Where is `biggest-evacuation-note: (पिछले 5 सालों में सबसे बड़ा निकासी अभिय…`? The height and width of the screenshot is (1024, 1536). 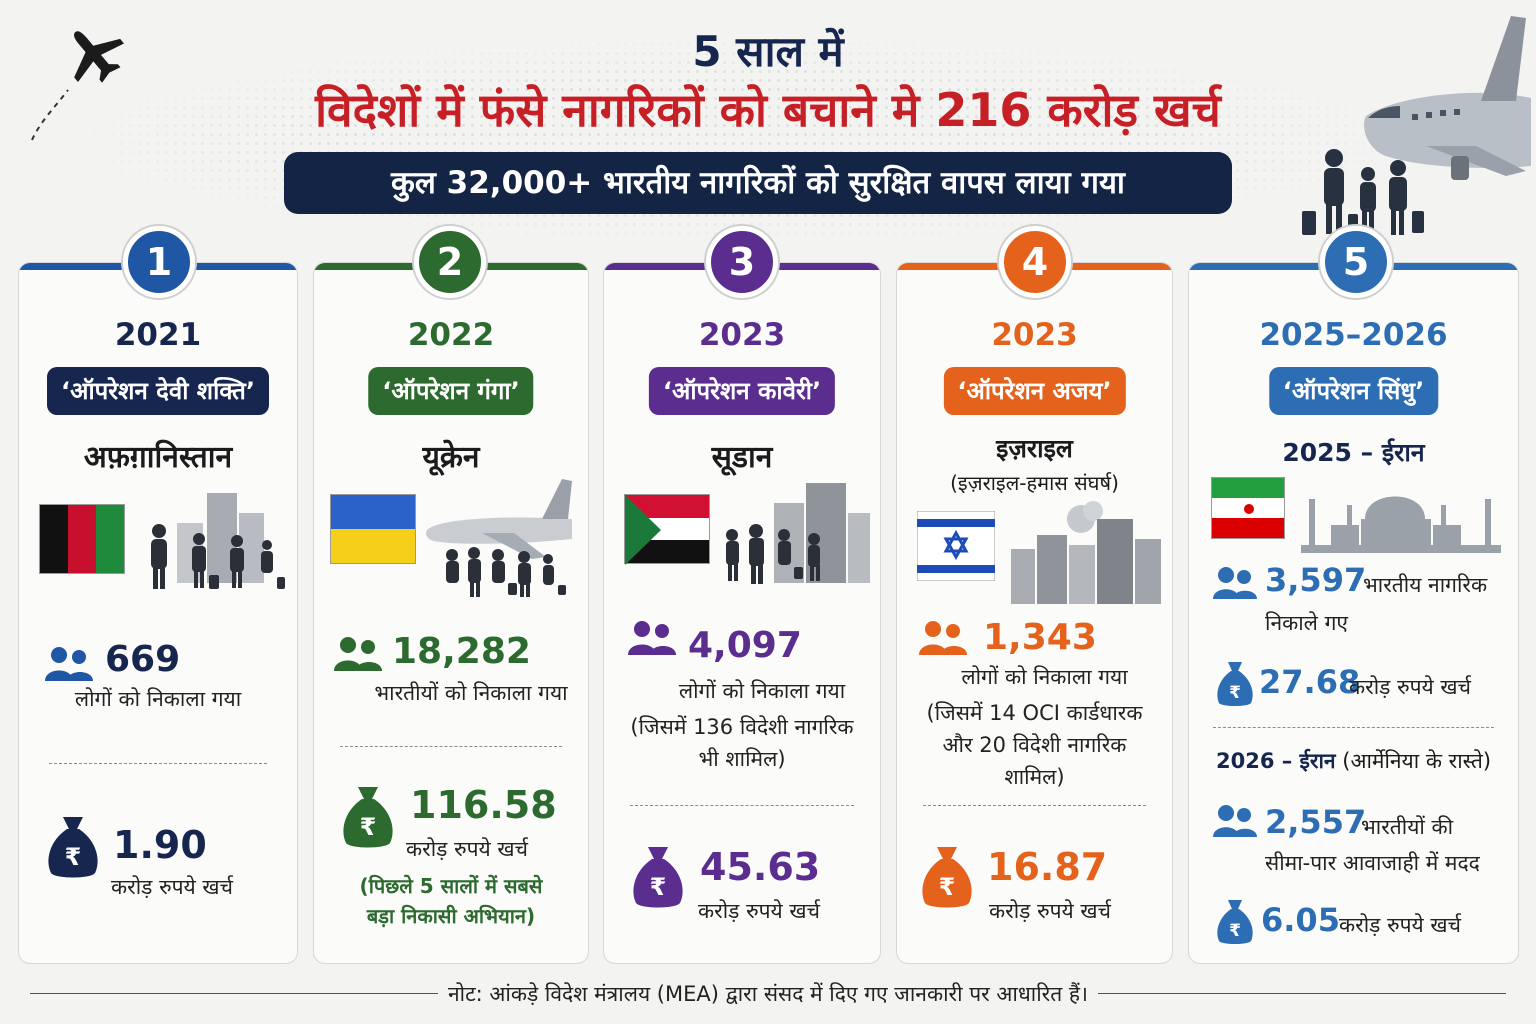
biggest-evacuation-note: (पिछले 5 सालों में सबसे बड़ा निकासी अभिय… is located at coordinates (451, 901).